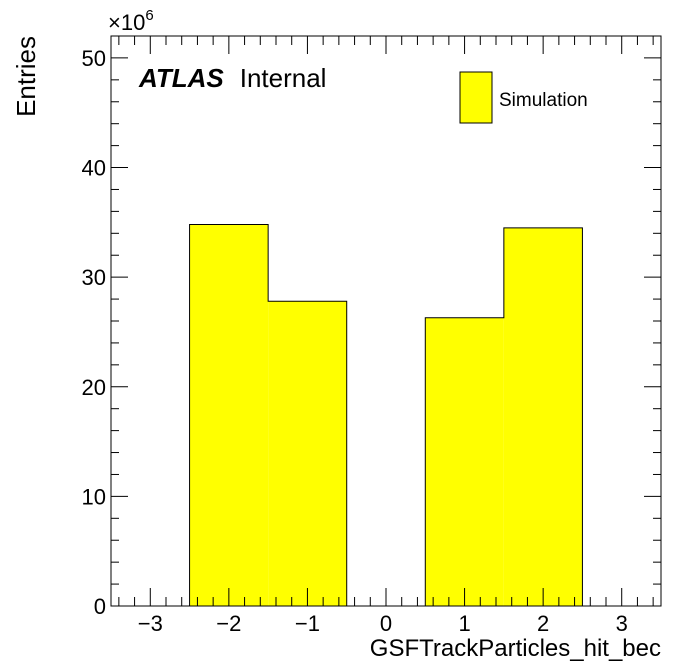  I want to click on y-tick-label: 20, so click(94, 387).